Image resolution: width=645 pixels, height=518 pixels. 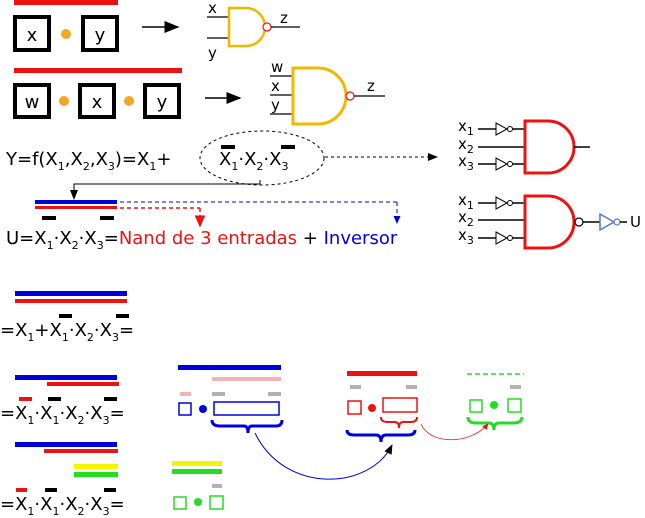 What do you see at coordinates (635, 222) in the screenshot?
I see `output-u-label: U` at bounding box center [635, 222].